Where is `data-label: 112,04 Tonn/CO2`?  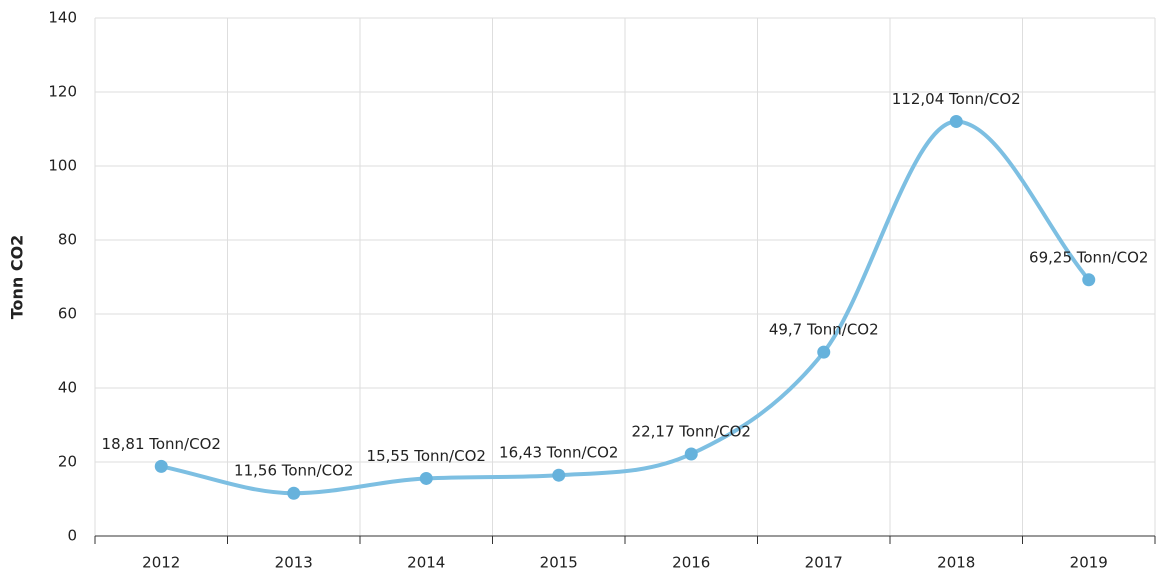 data-label: 112,04 Tonn/CO2 is located at coordinates (956, 99).